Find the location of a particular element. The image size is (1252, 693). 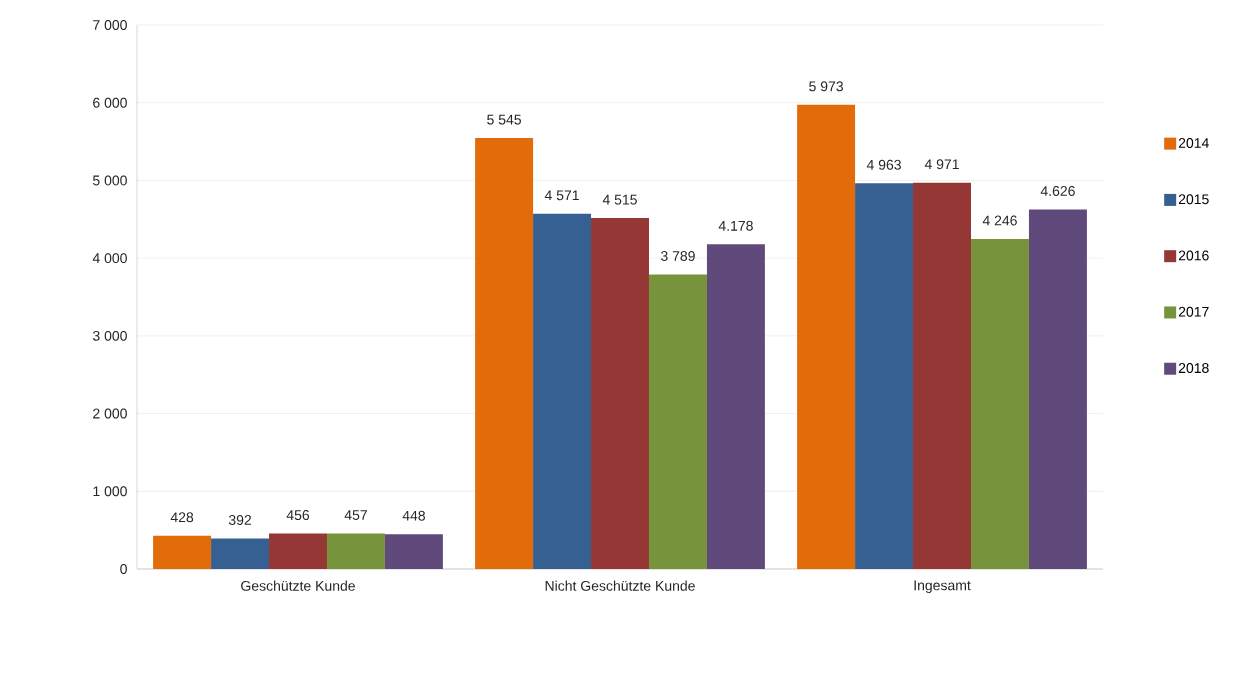

x-tick-label: Geschützte Kunde is located at coordinates (298, 585).